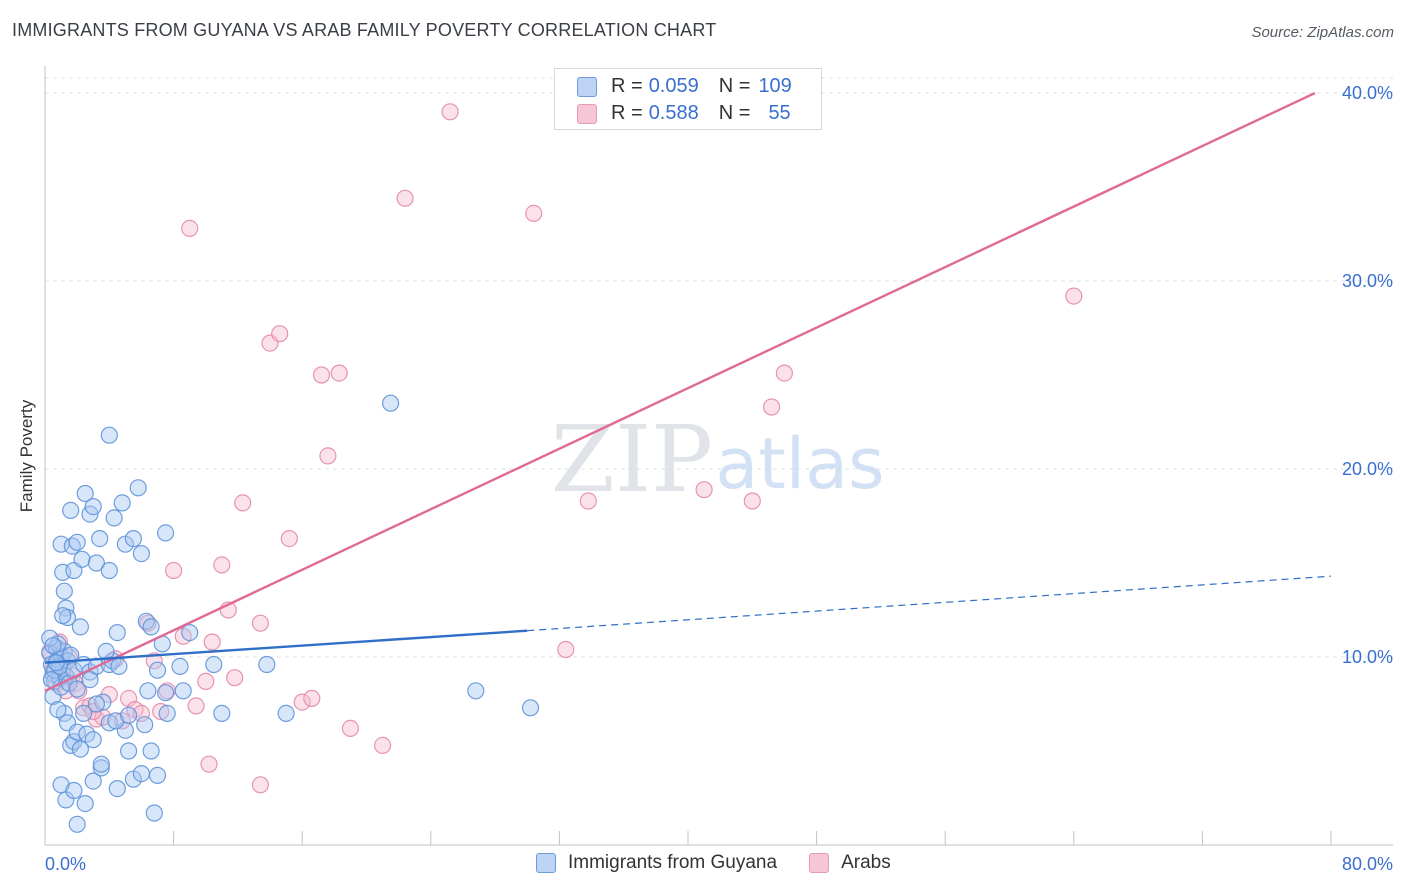 This screenshot has width=1406, height=892. What do you see at coordinates (1367, 864) in the screenshot?
I see `x-tick-label: 80.0%` at bounding box center [1367, 864].